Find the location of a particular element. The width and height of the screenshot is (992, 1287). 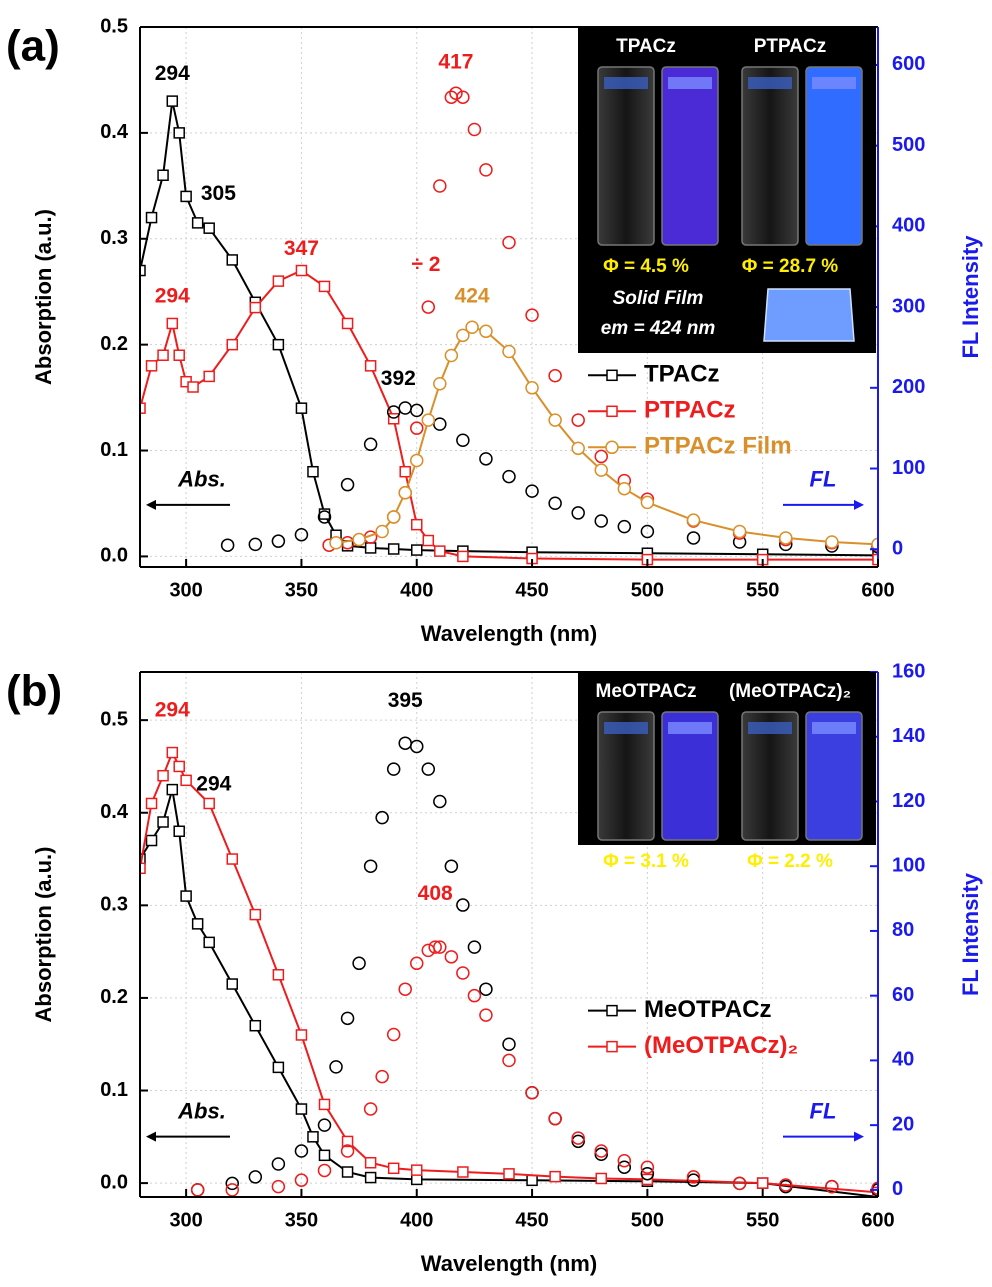

panel-label: (b) is located at coordinates (34, 691).